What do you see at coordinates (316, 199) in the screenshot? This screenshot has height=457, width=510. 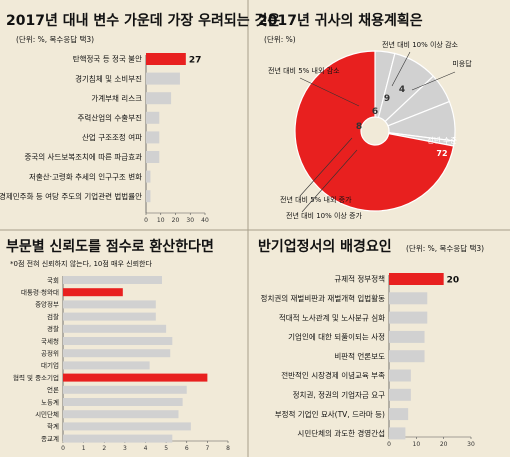 I see `callout-label: 전년 대비 5% 내외 증가` at bounding box center [316, 199].